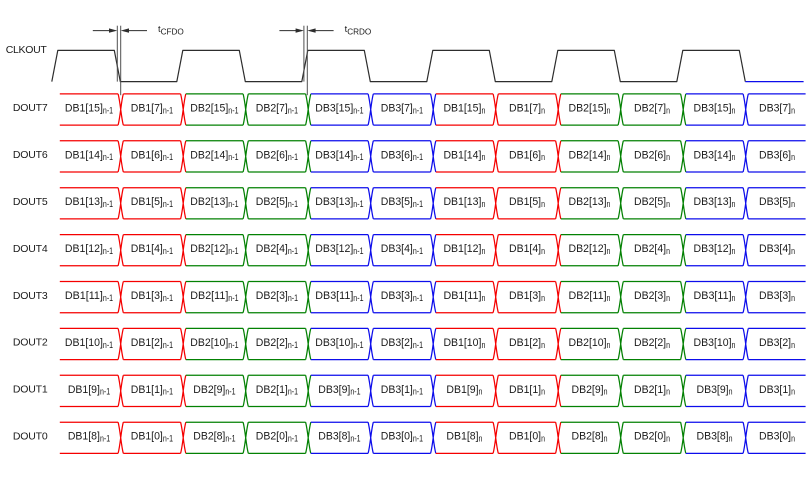 This screenshot has width=812, height=500. Describe the element at coordinates (89, 249) in the screenshot. I see `svg-text: DB1[12]n-1` at that location.